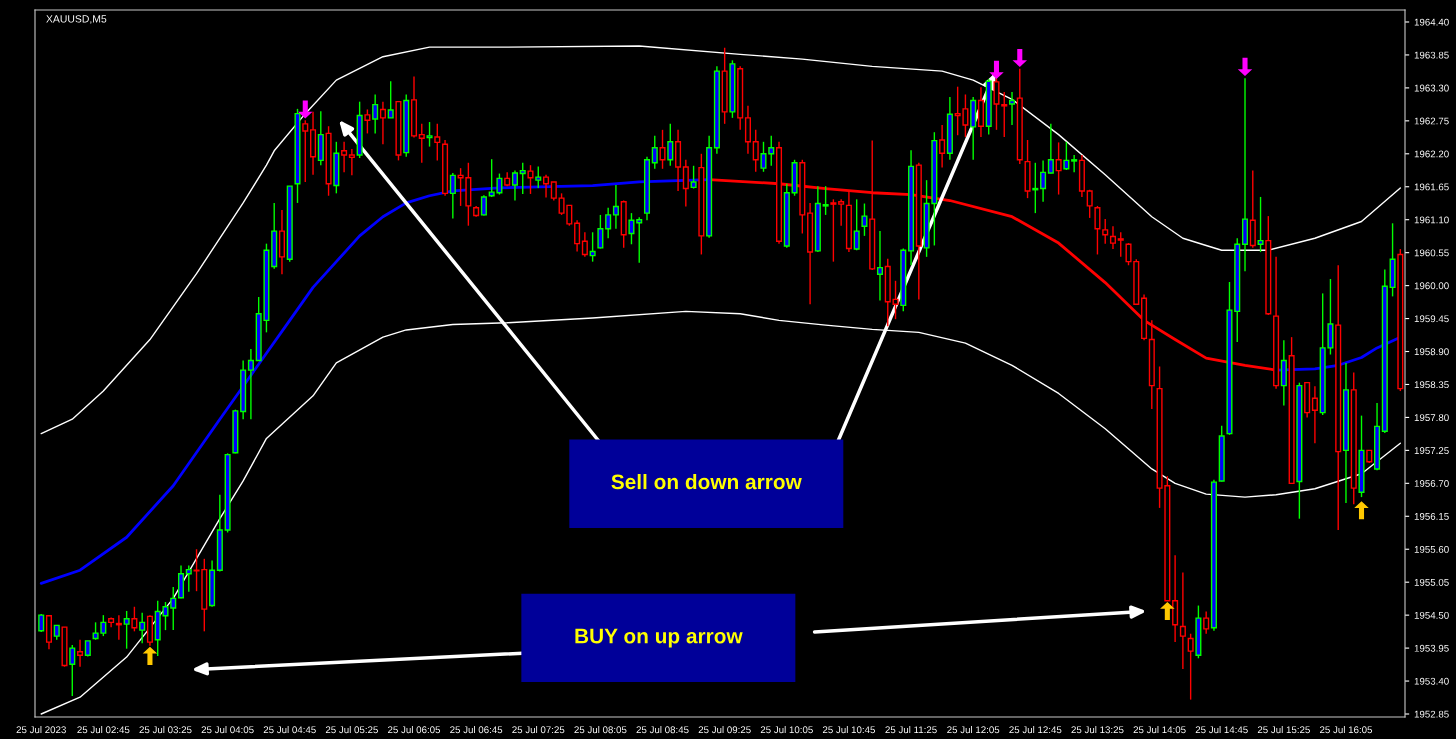  I want to click on y-tick-label: 1957.25, so click(1431, 450).